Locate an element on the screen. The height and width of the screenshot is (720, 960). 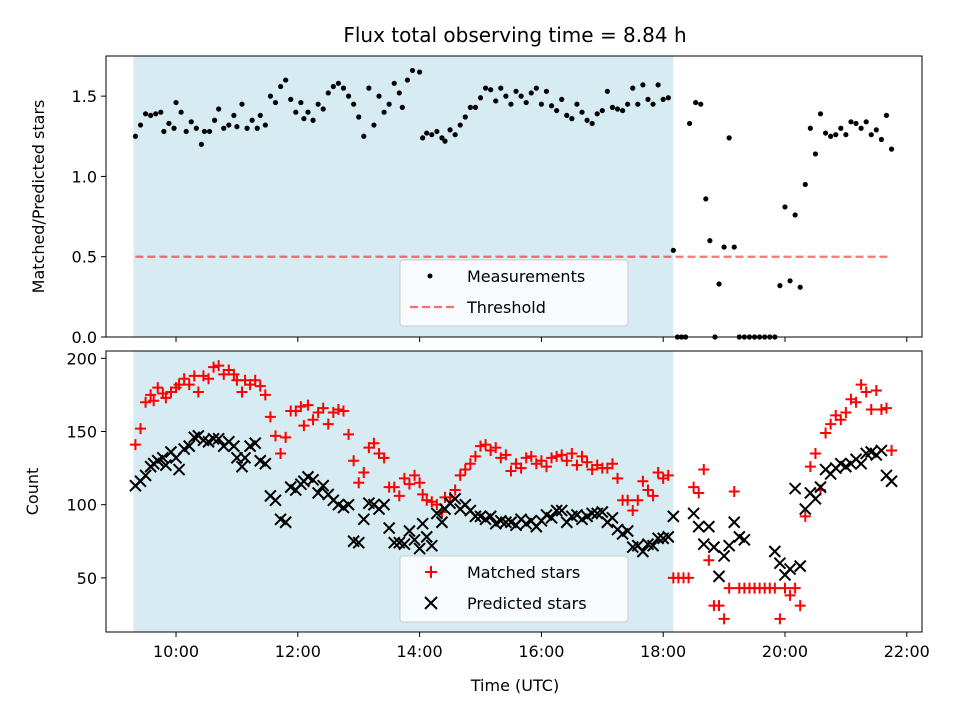
y-tick-label: 0.5 is located at coordinates (84, 257).